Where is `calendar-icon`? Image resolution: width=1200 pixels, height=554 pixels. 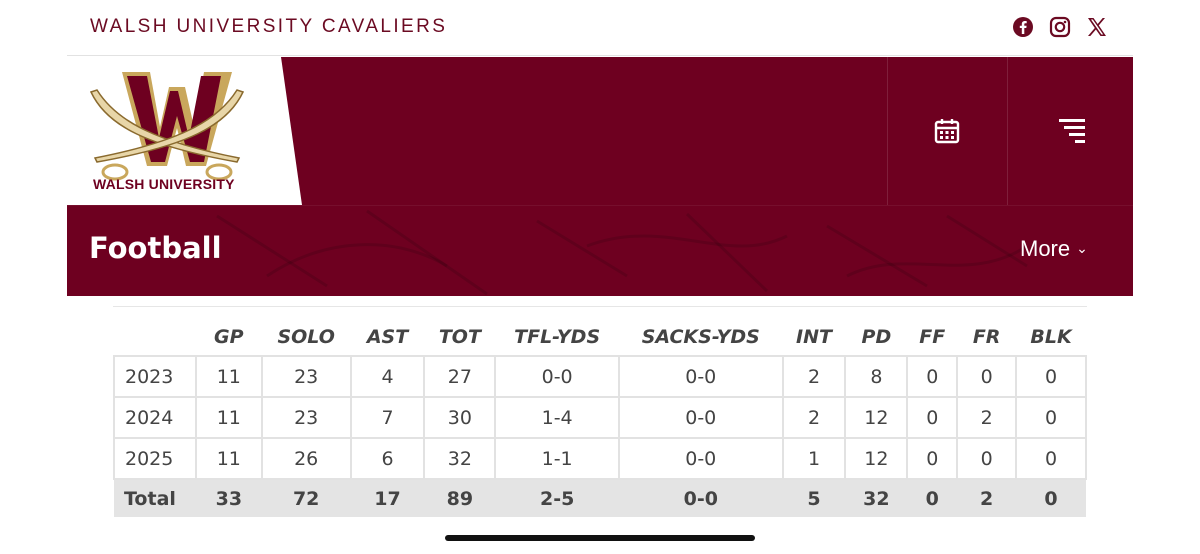 calendar-icon is located at coordinates (947, 131).